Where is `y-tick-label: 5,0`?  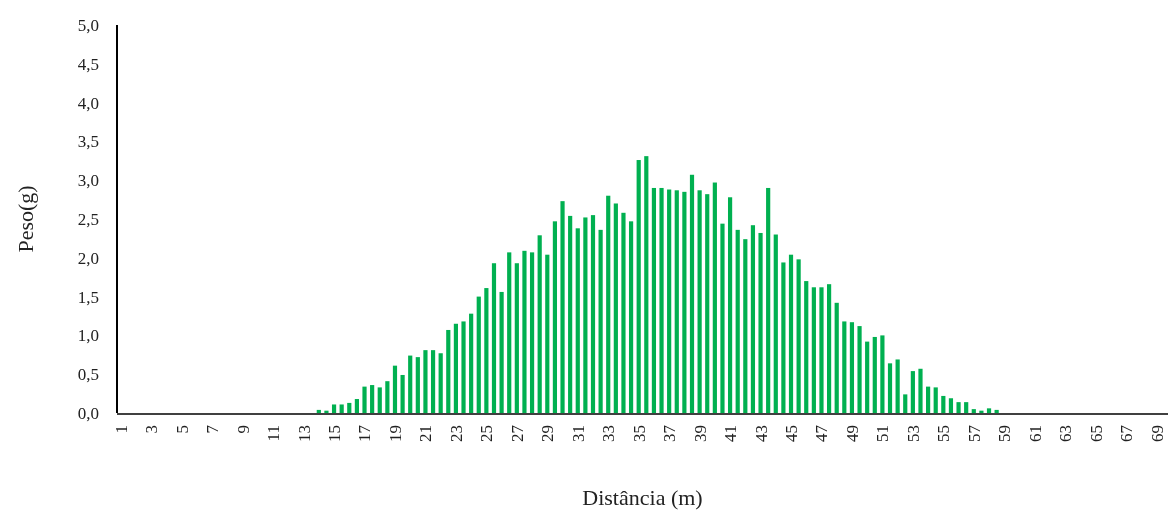
y-tick-label: 5,0 is located at coordinates (88, 25).